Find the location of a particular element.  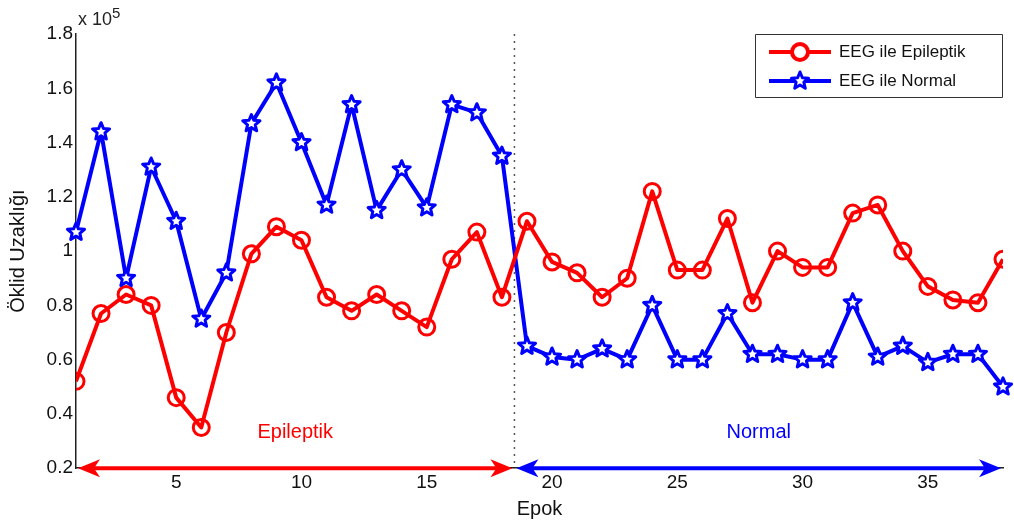

y-tick-label: 1.6 is located at coordinates (59, 87).